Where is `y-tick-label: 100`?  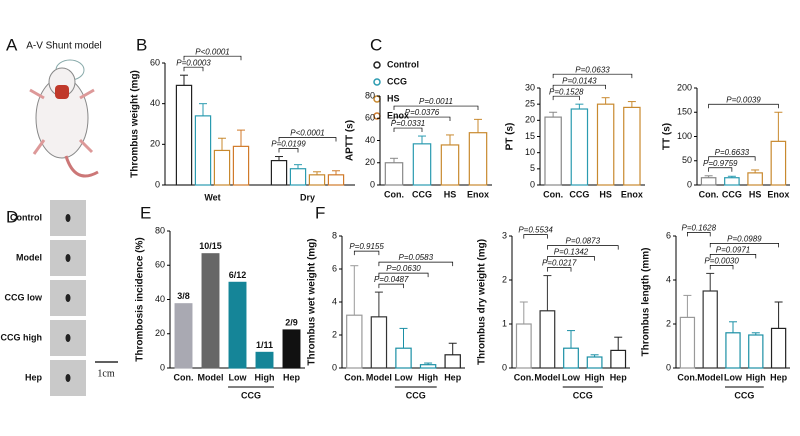
y-tick-label: 100 is located at coordinates (684, 136).